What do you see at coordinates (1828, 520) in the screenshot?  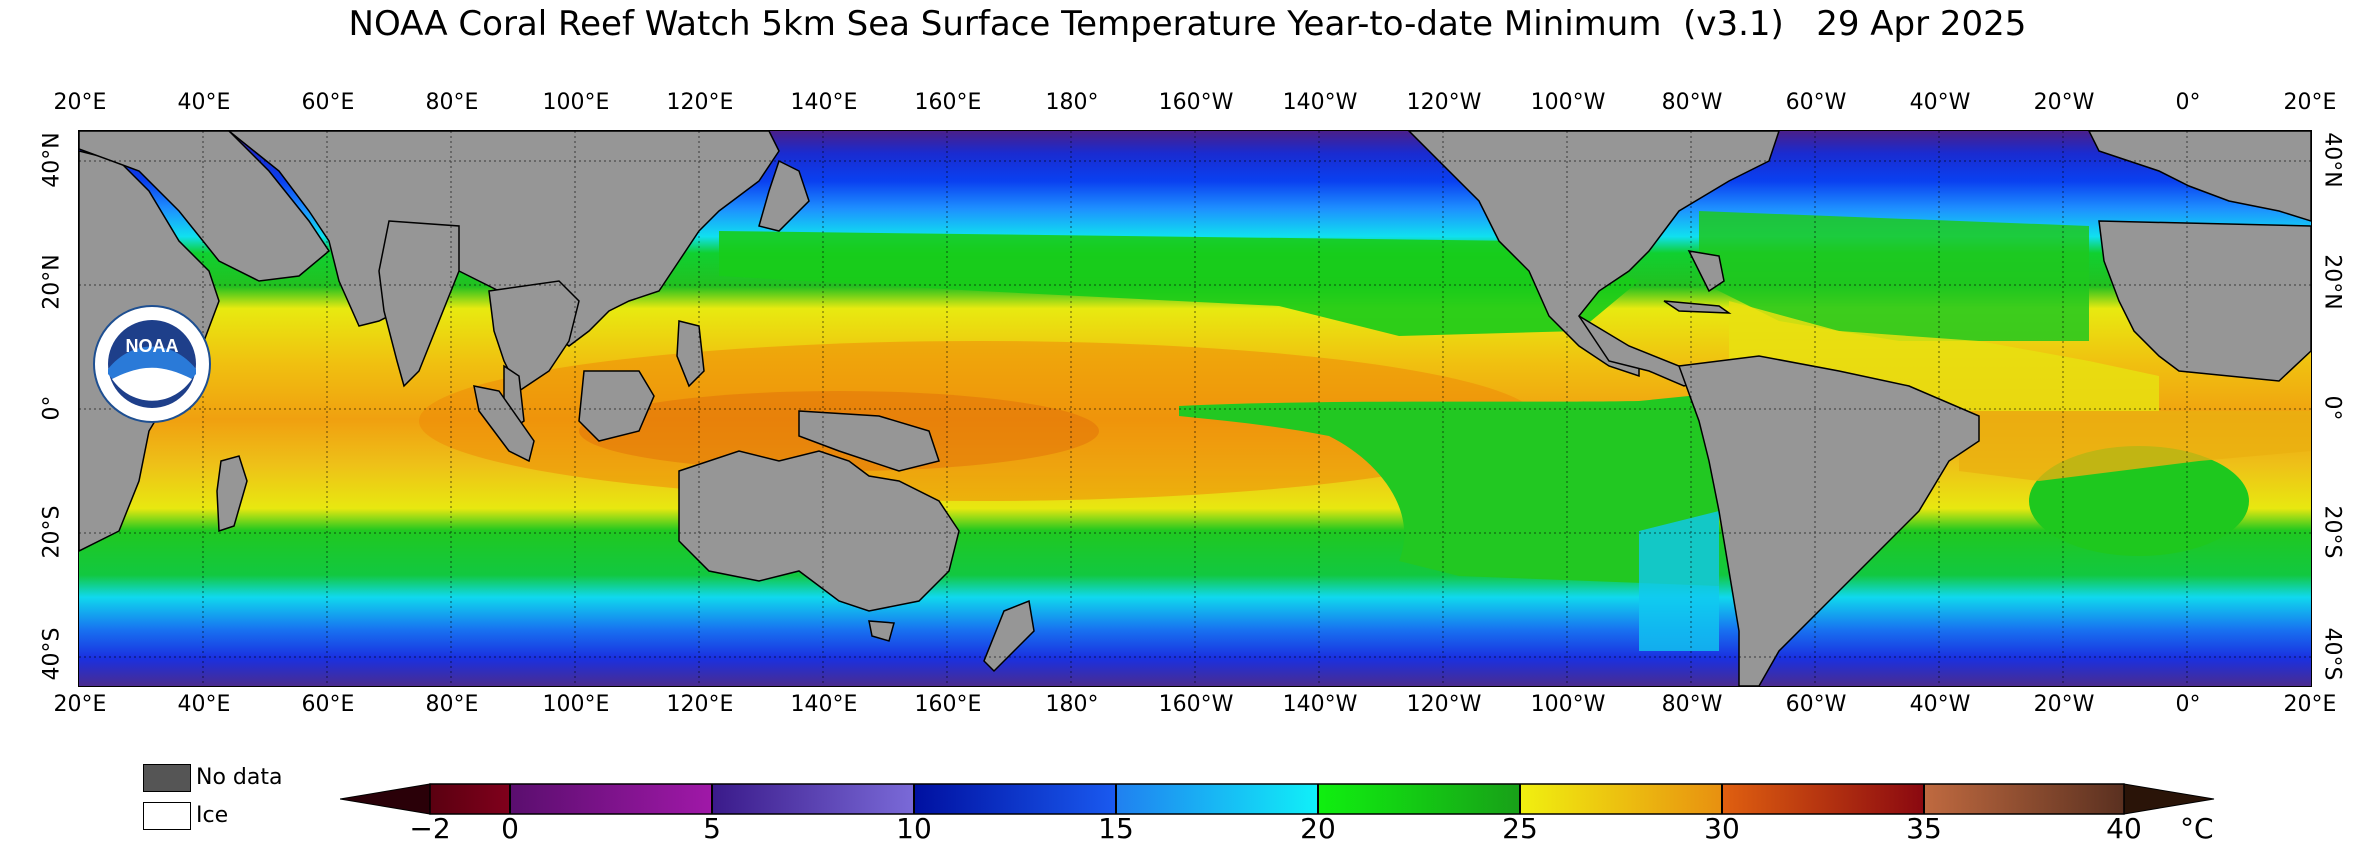 I see `south-america` at bounding box center [1828, 520].